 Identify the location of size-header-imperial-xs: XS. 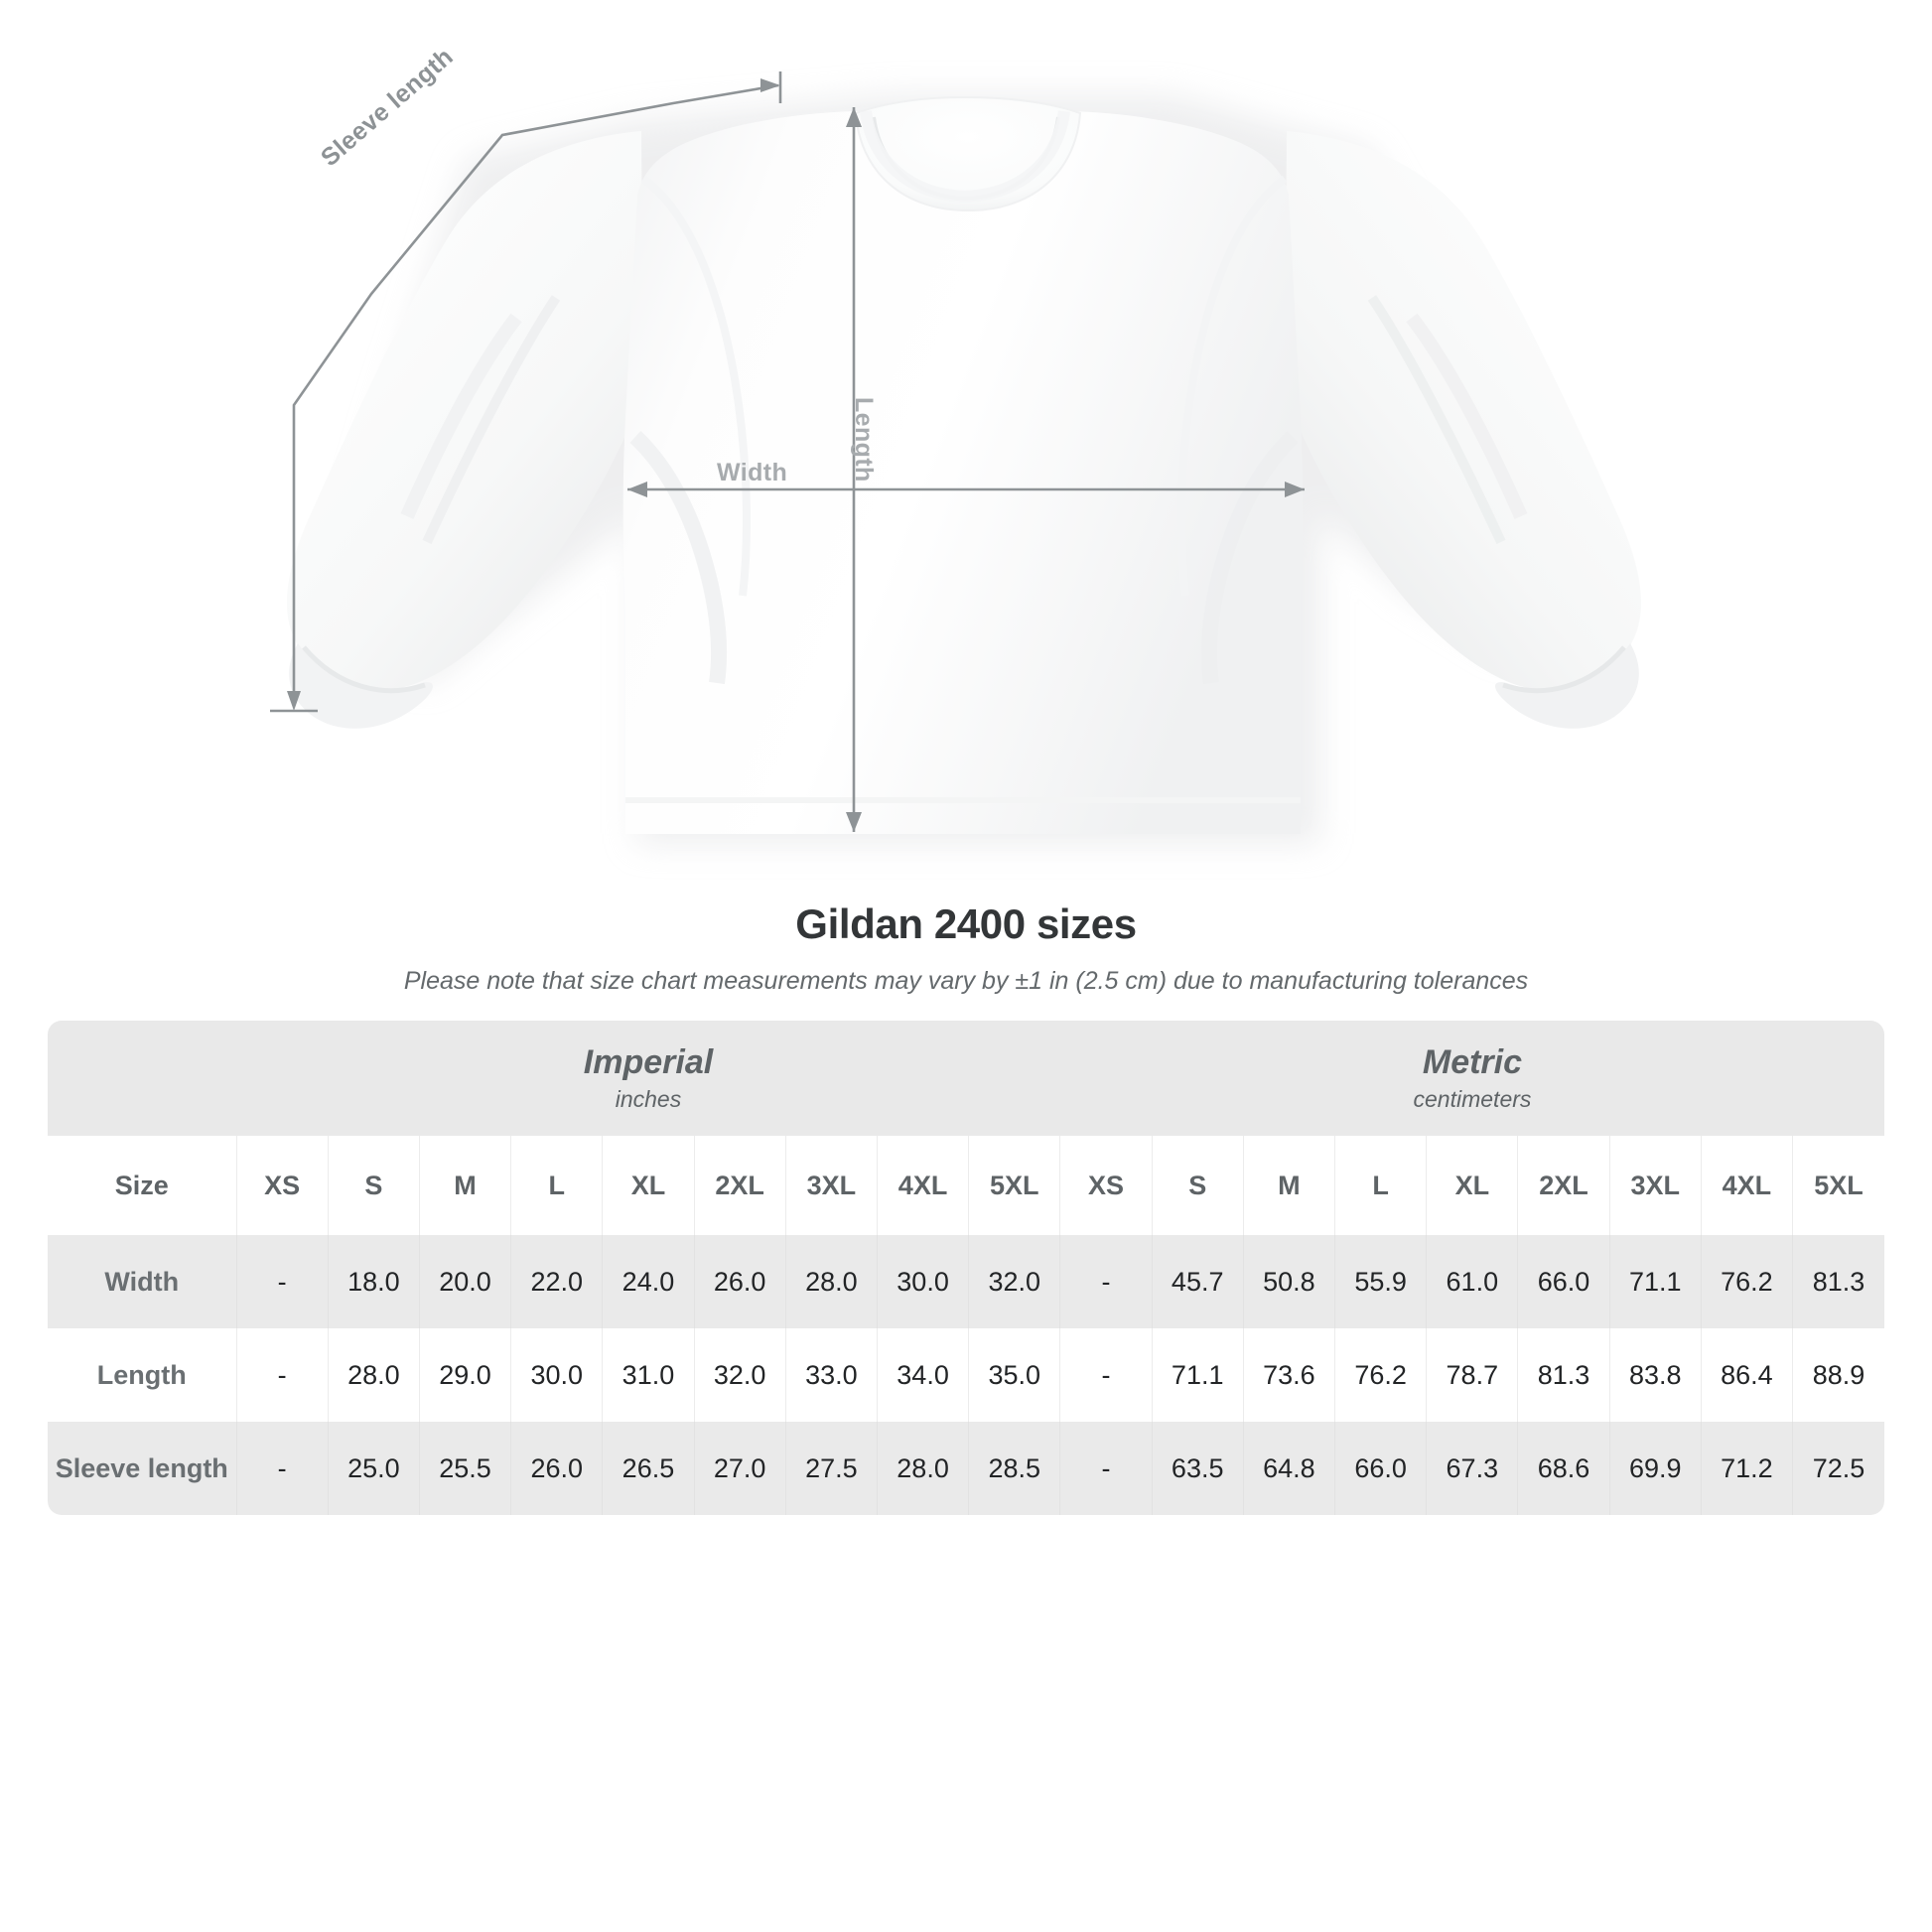
(282, 1186).